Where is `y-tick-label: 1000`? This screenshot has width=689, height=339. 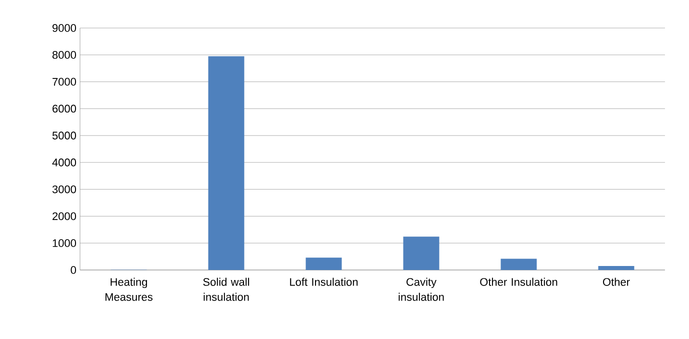 y-tick-label: 1000 is located at coordinates (64, 243).